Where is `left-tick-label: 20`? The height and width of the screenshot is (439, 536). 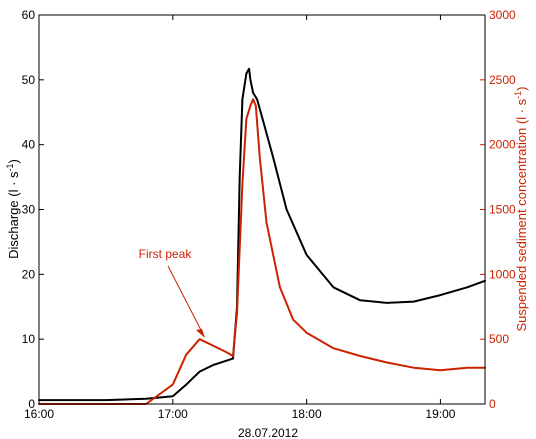 left-tick-label: 20 is located at coordinates (29, 274).